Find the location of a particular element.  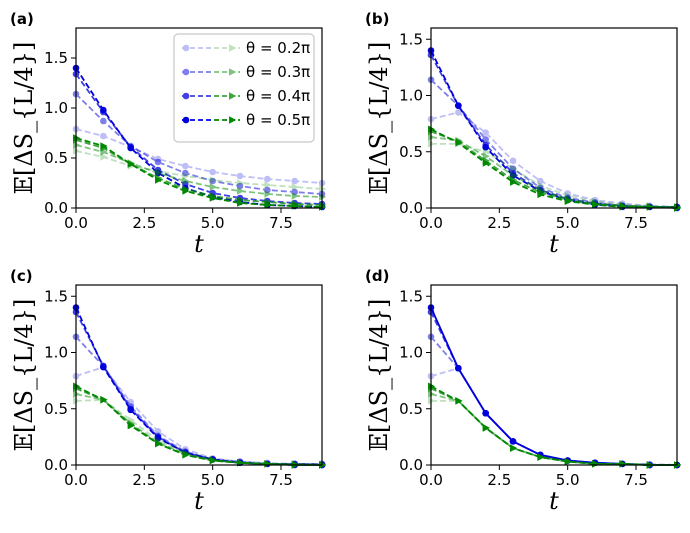

legend: θ = 0.2π θ = 0.3π θ = 0.4π θ = 0.5π is located at coordinates (244, 88).